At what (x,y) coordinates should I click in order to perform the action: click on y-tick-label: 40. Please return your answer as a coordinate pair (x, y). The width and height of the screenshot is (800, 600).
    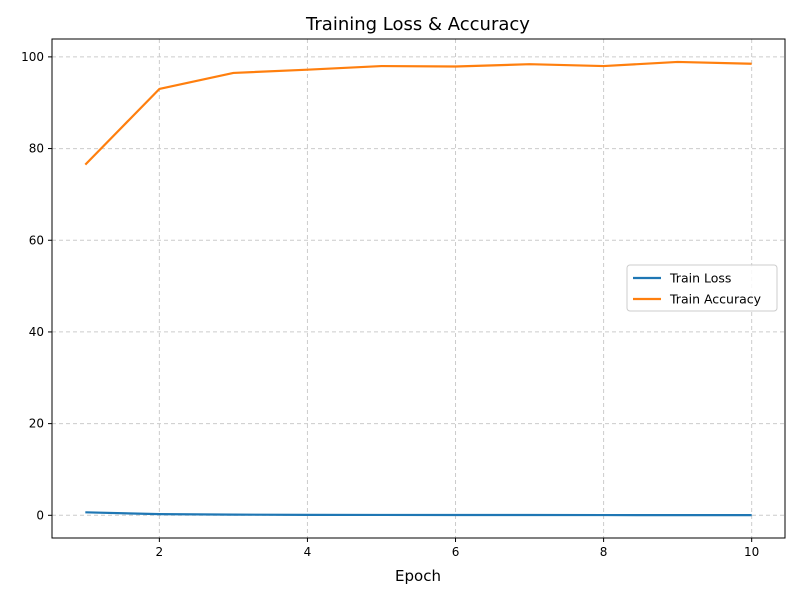
    Looking at the image, I should click on (36, 332).